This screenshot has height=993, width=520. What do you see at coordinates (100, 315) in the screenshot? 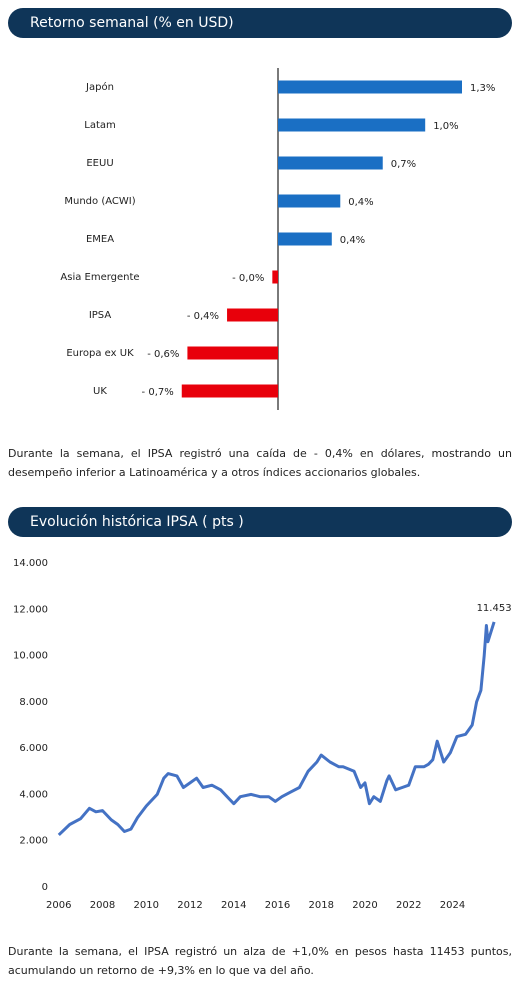
I see `category-label: IPSA` at bounding box center [100, 315].